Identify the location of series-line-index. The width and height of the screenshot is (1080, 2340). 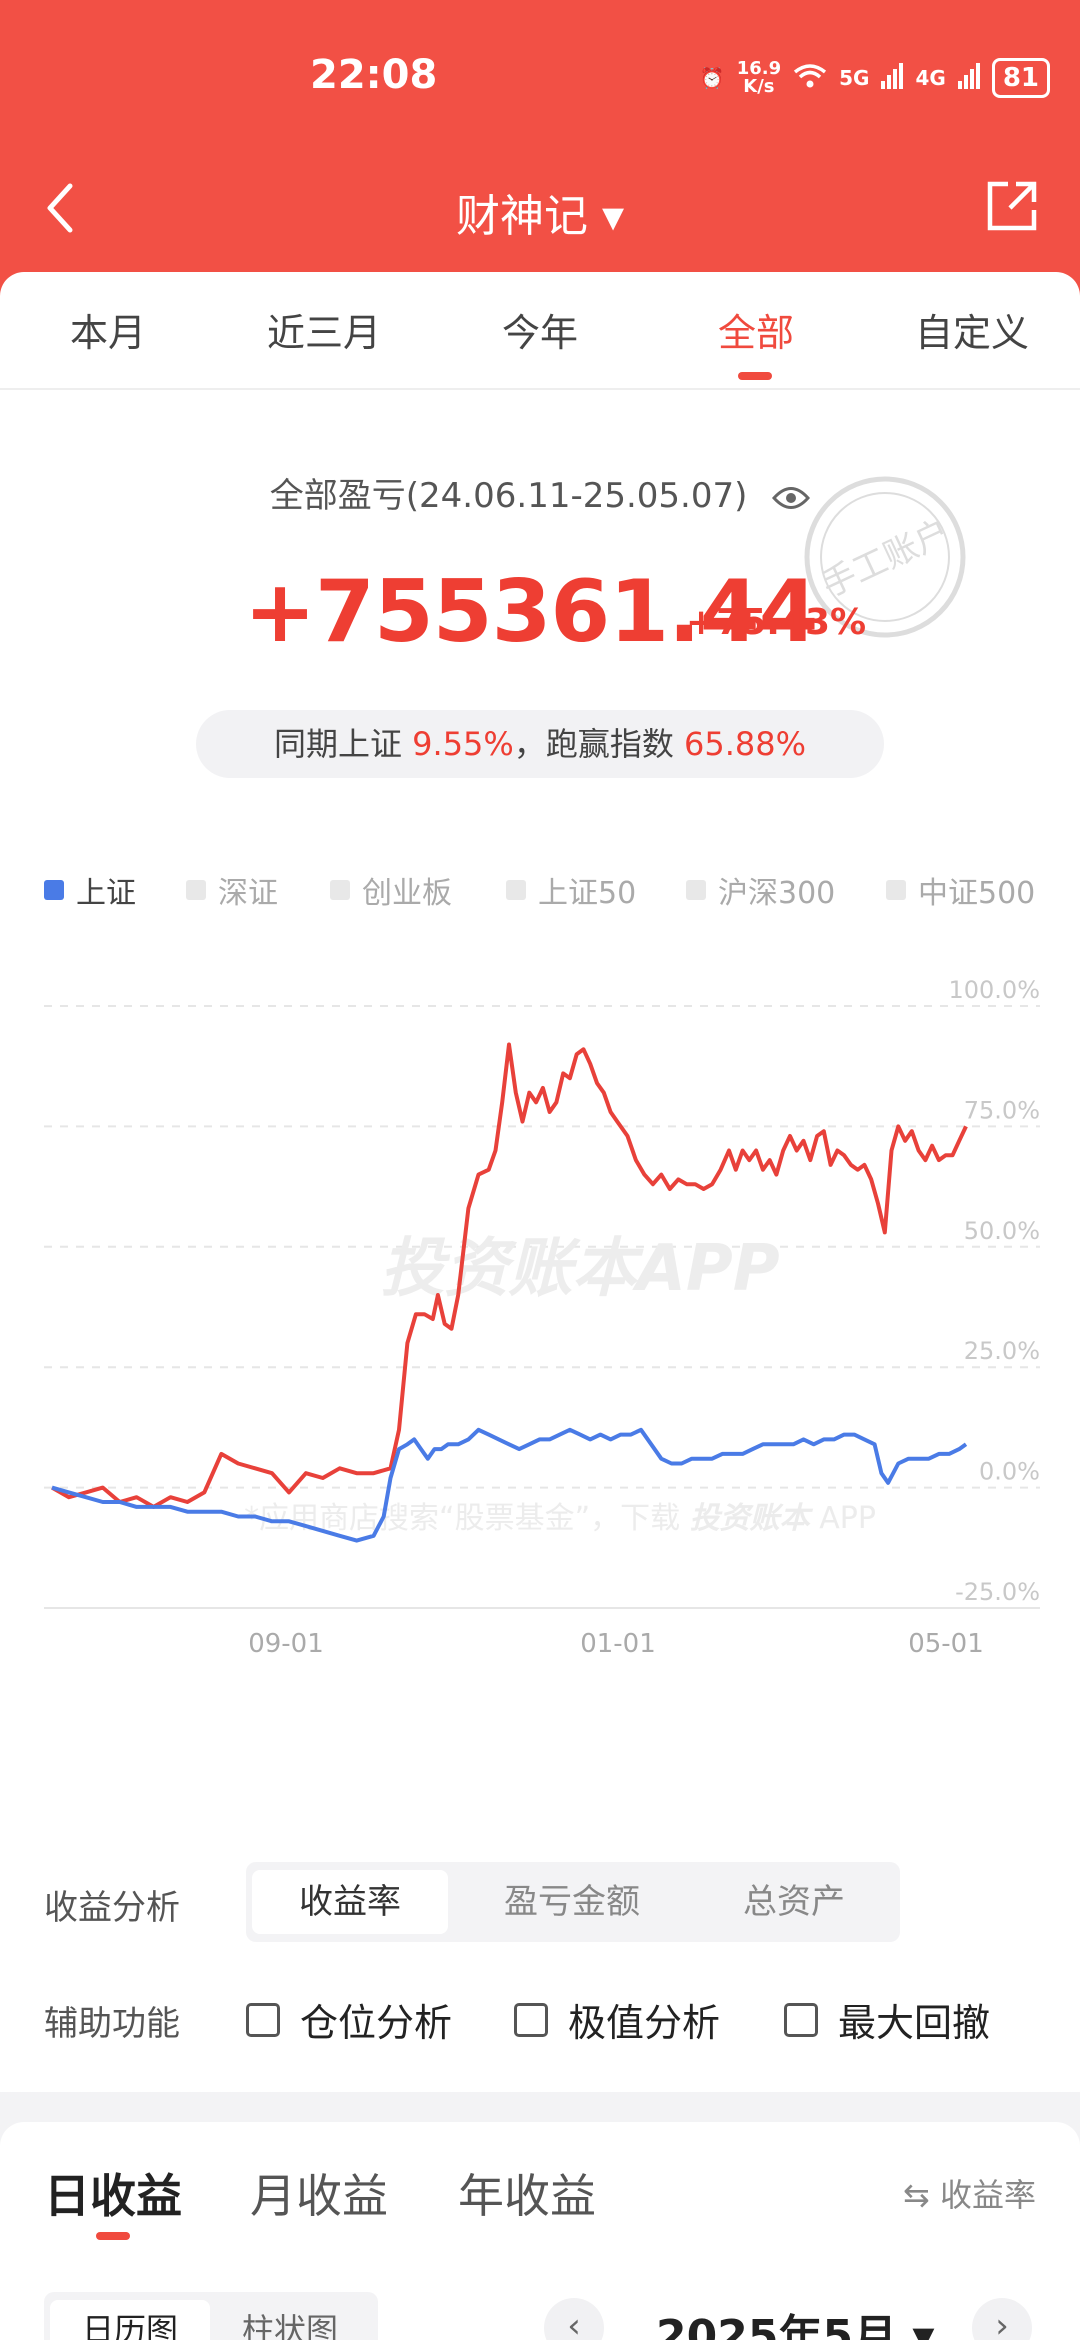
(509, 1485).